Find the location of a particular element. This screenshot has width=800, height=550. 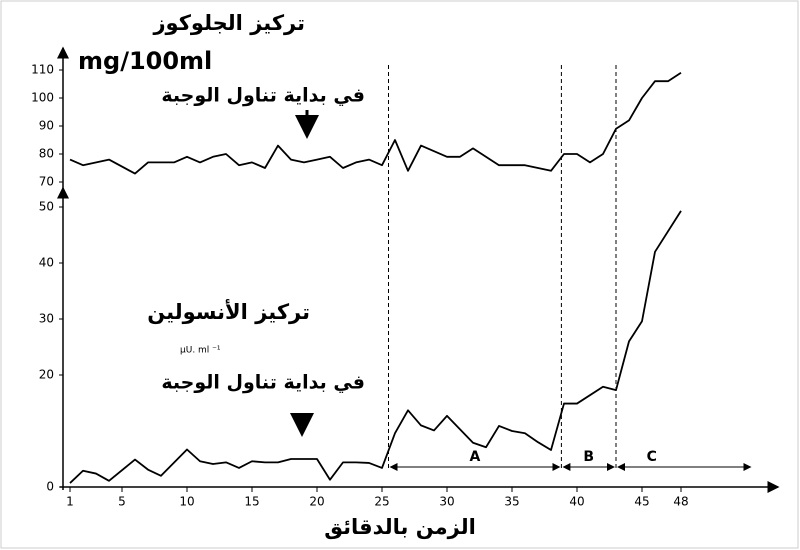

y-tick-label: 30 is located at coordinates (46, 319).